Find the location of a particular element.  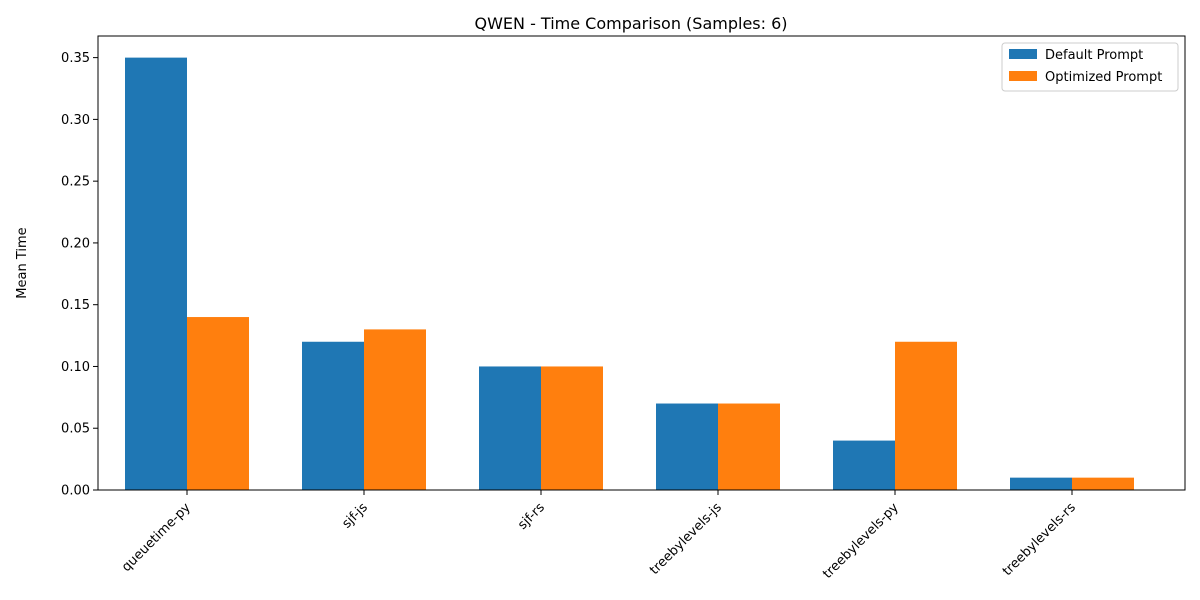

x-tick-label: queuetime-py is located at coordinates (156, 537).